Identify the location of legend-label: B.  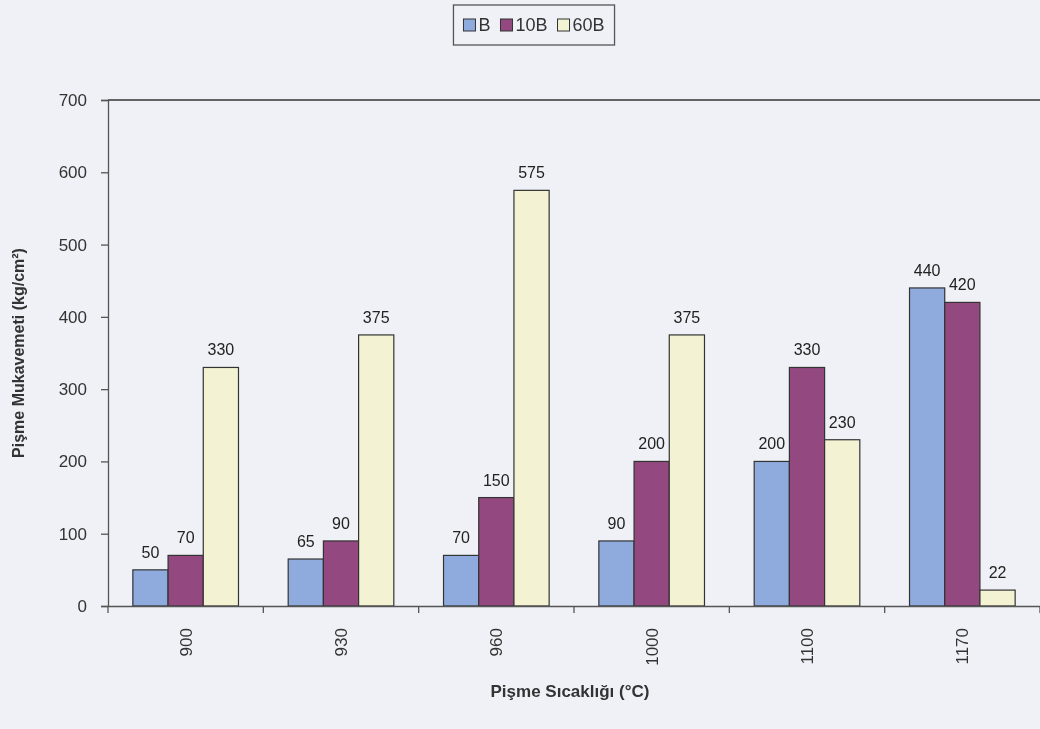
(484, 25).